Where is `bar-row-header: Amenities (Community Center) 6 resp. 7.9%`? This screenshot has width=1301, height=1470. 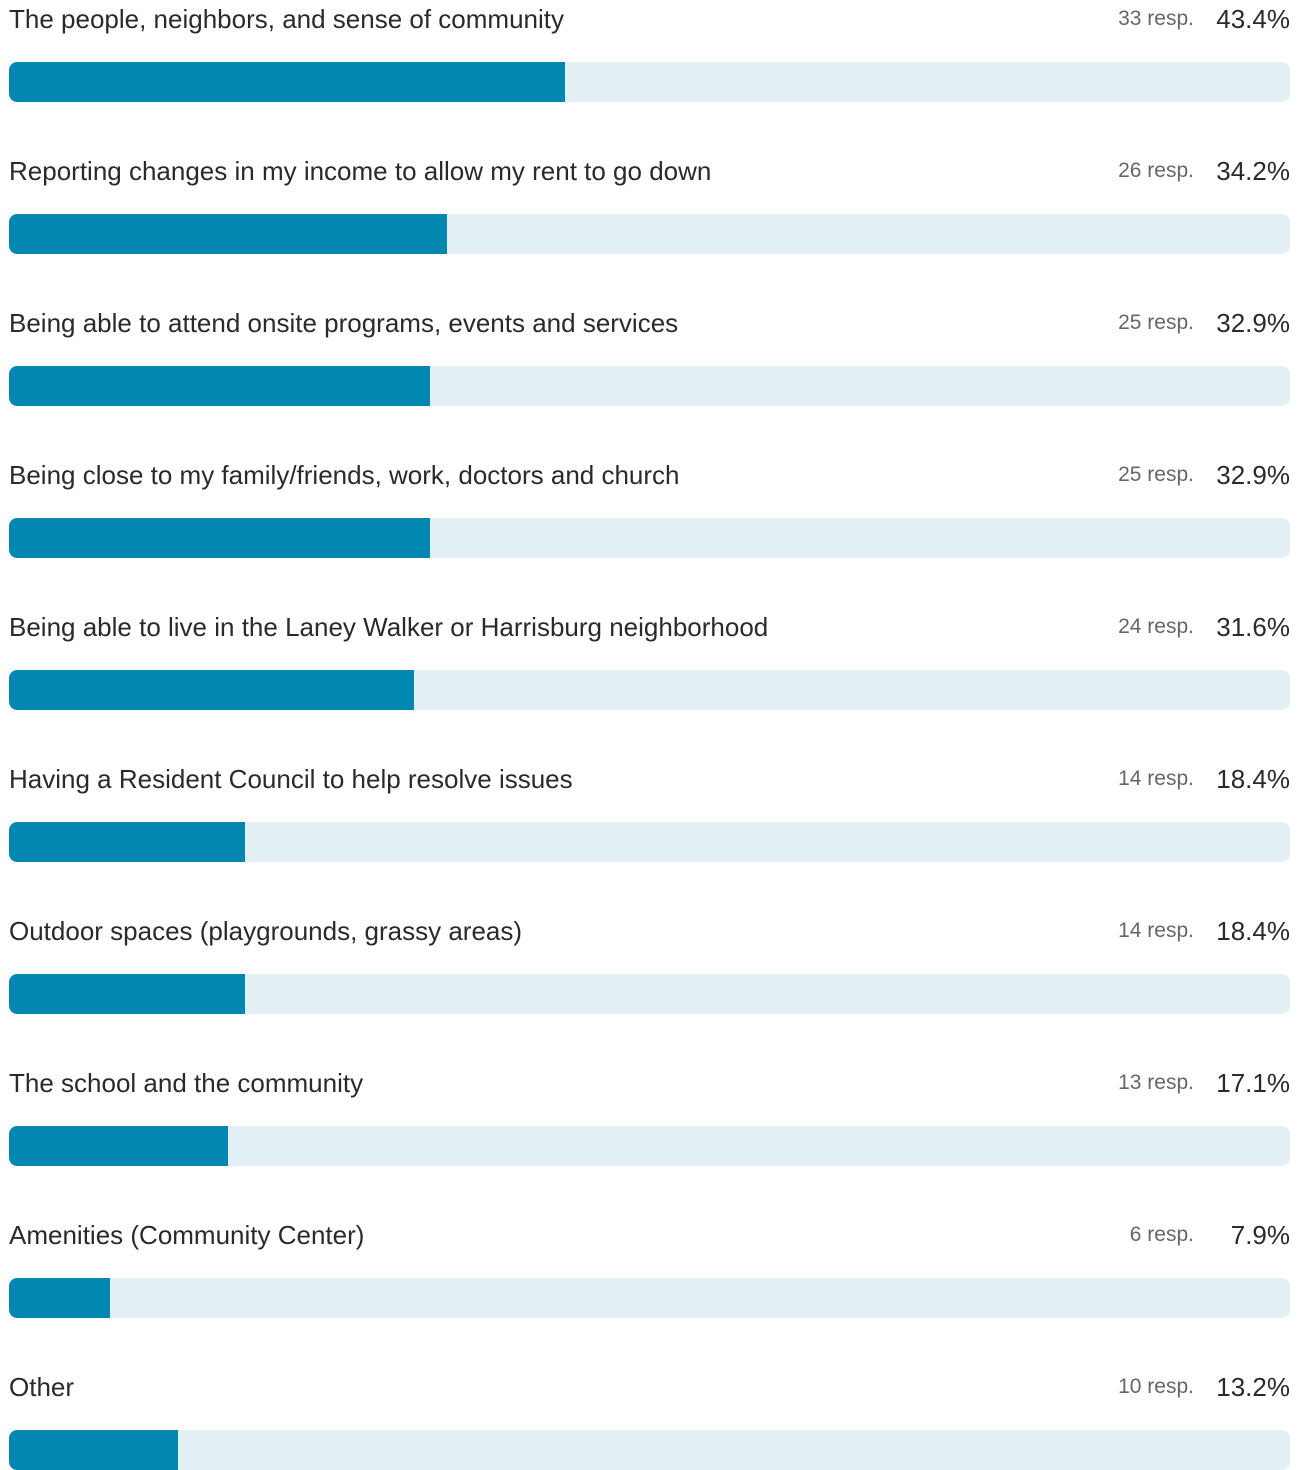 bar-row-header: Amenities (Community Center) 6 resp. 7.9% is located at coordinates (649, 1236).